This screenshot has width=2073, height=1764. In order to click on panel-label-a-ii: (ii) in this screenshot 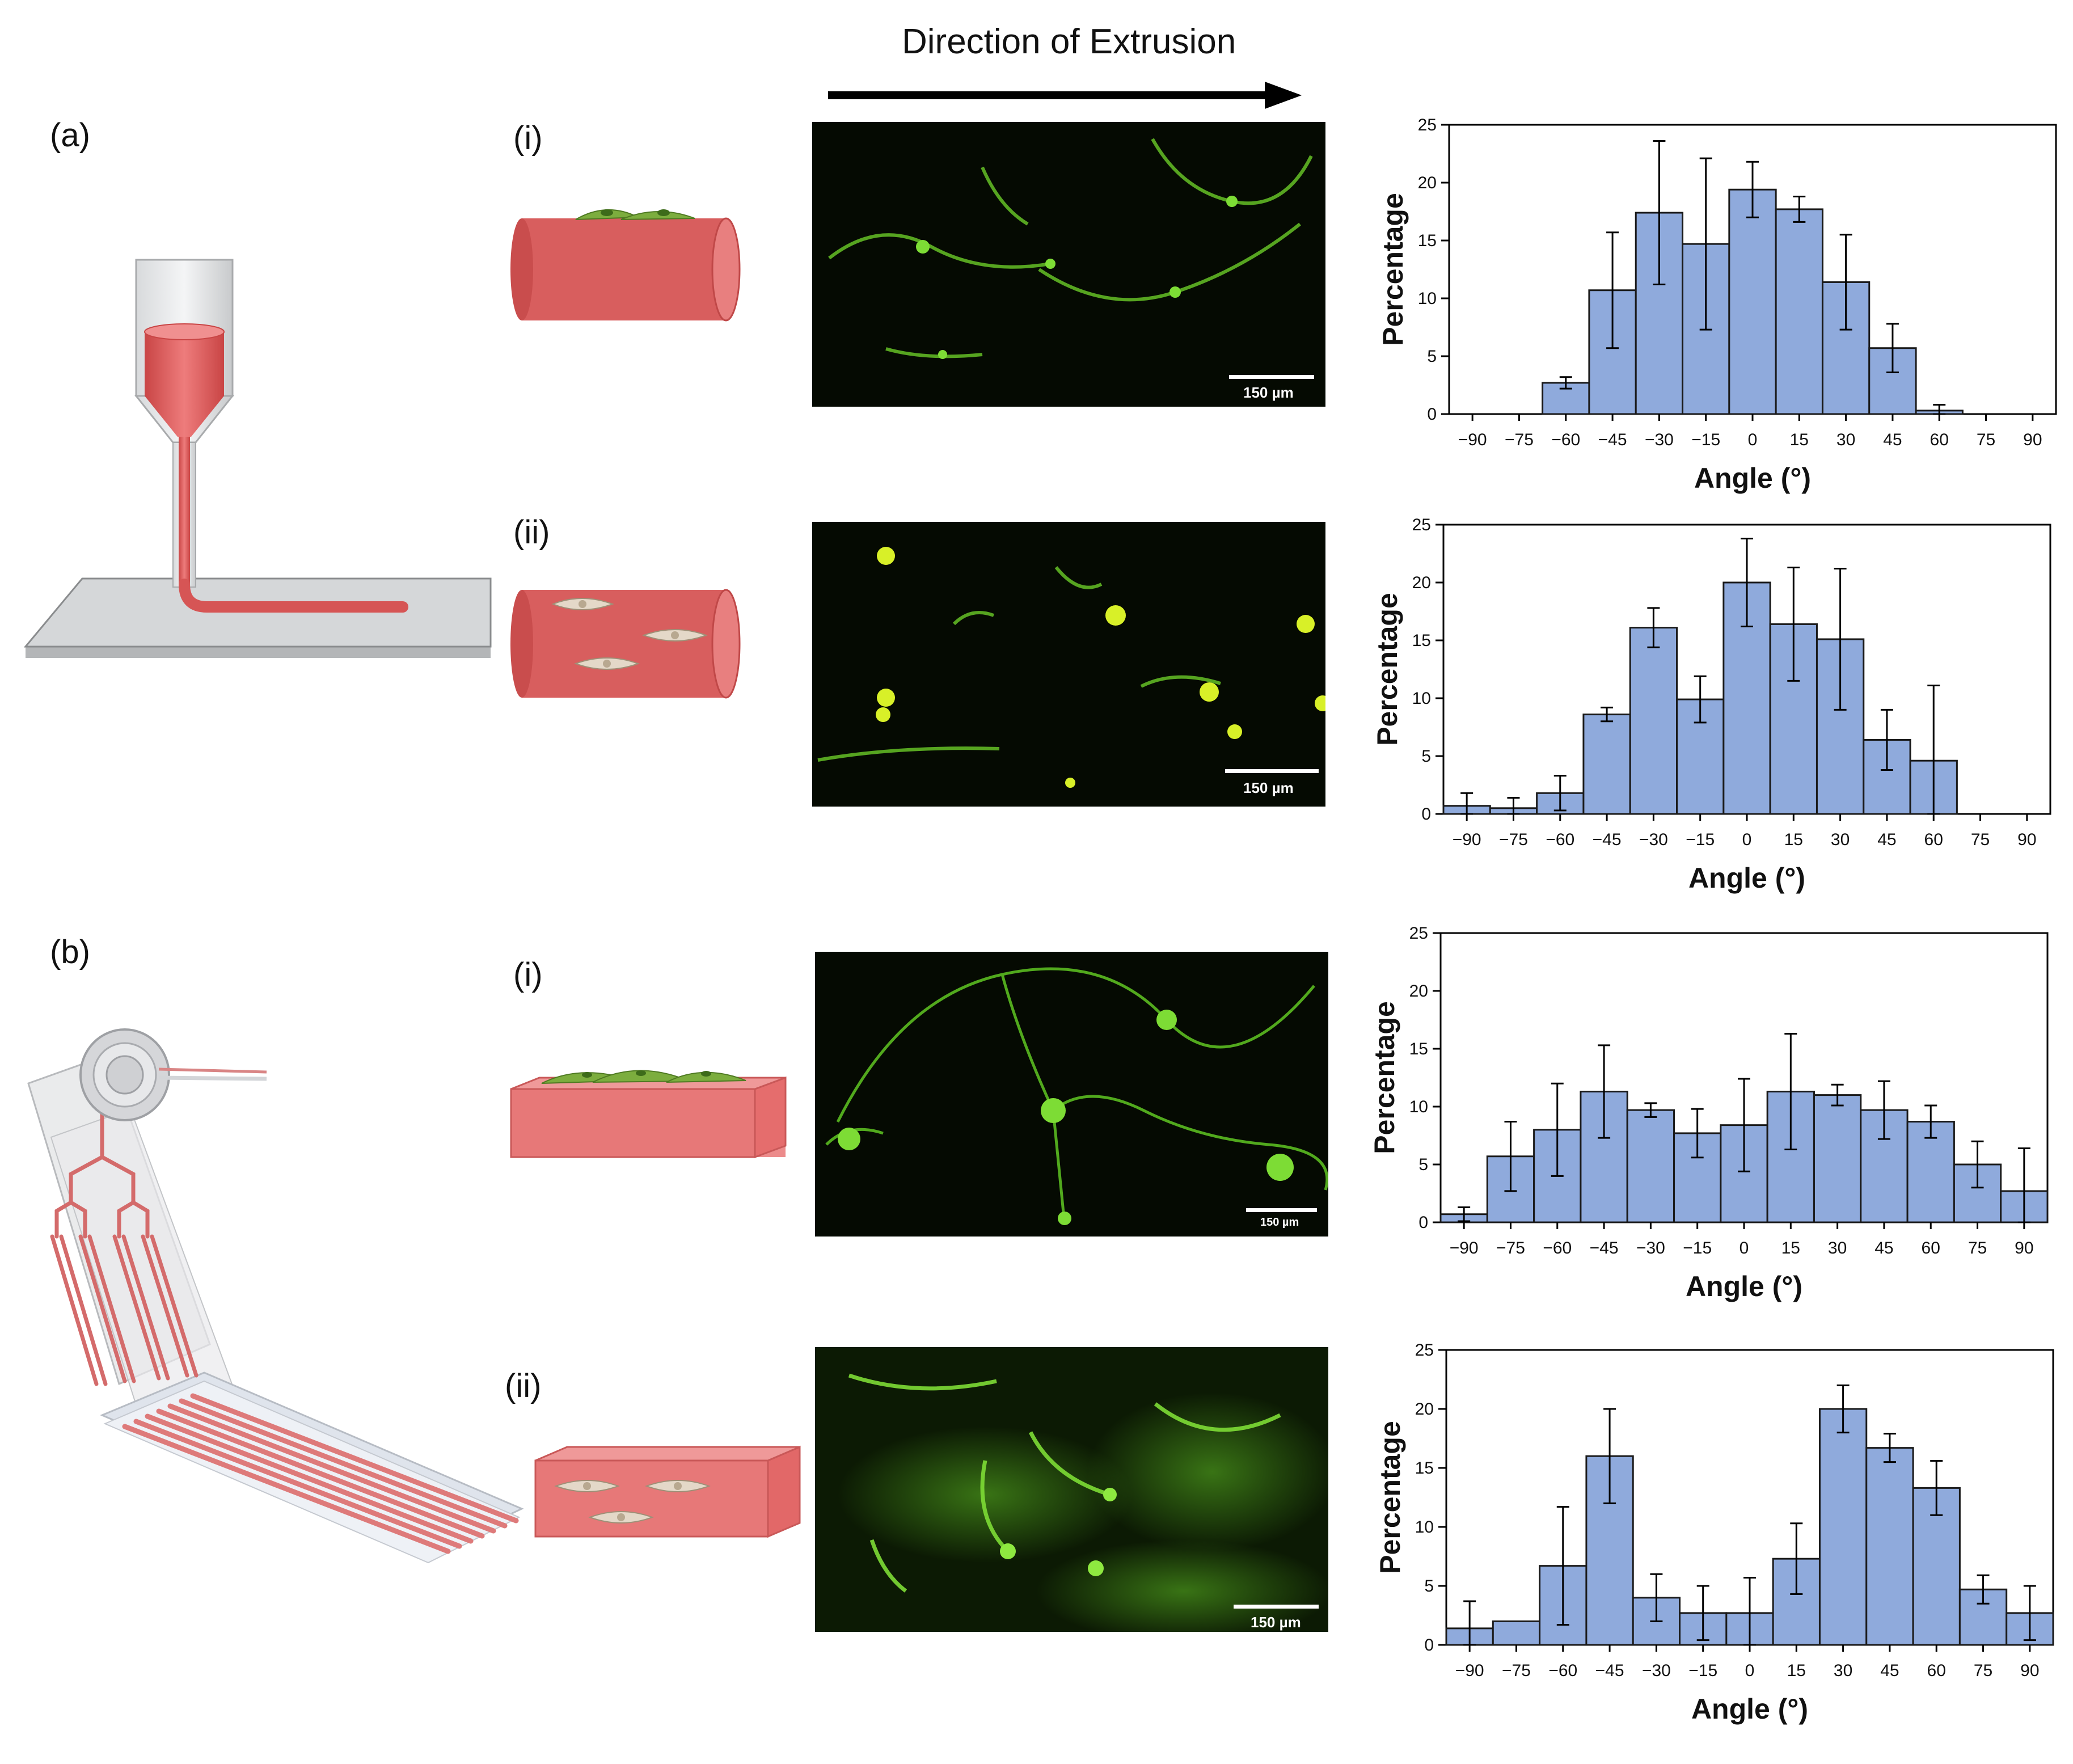, I will do `click(531, 532)`.